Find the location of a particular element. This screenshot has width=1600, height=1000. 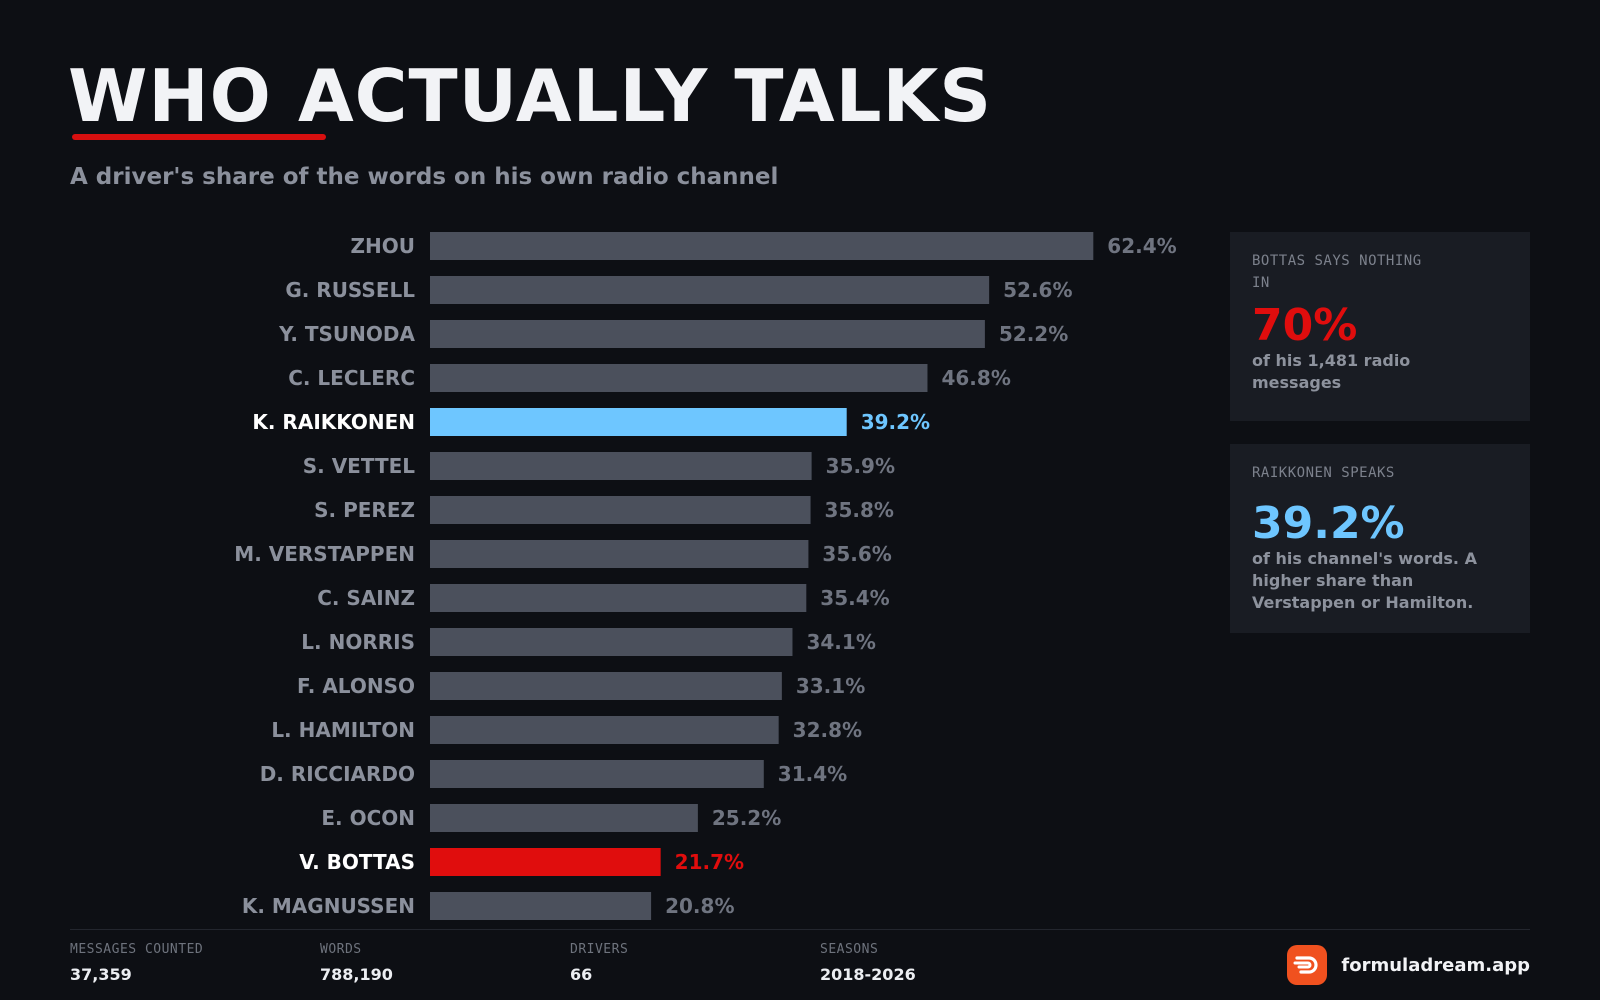

stat-value: 66 is located at coordinates (581, 974).